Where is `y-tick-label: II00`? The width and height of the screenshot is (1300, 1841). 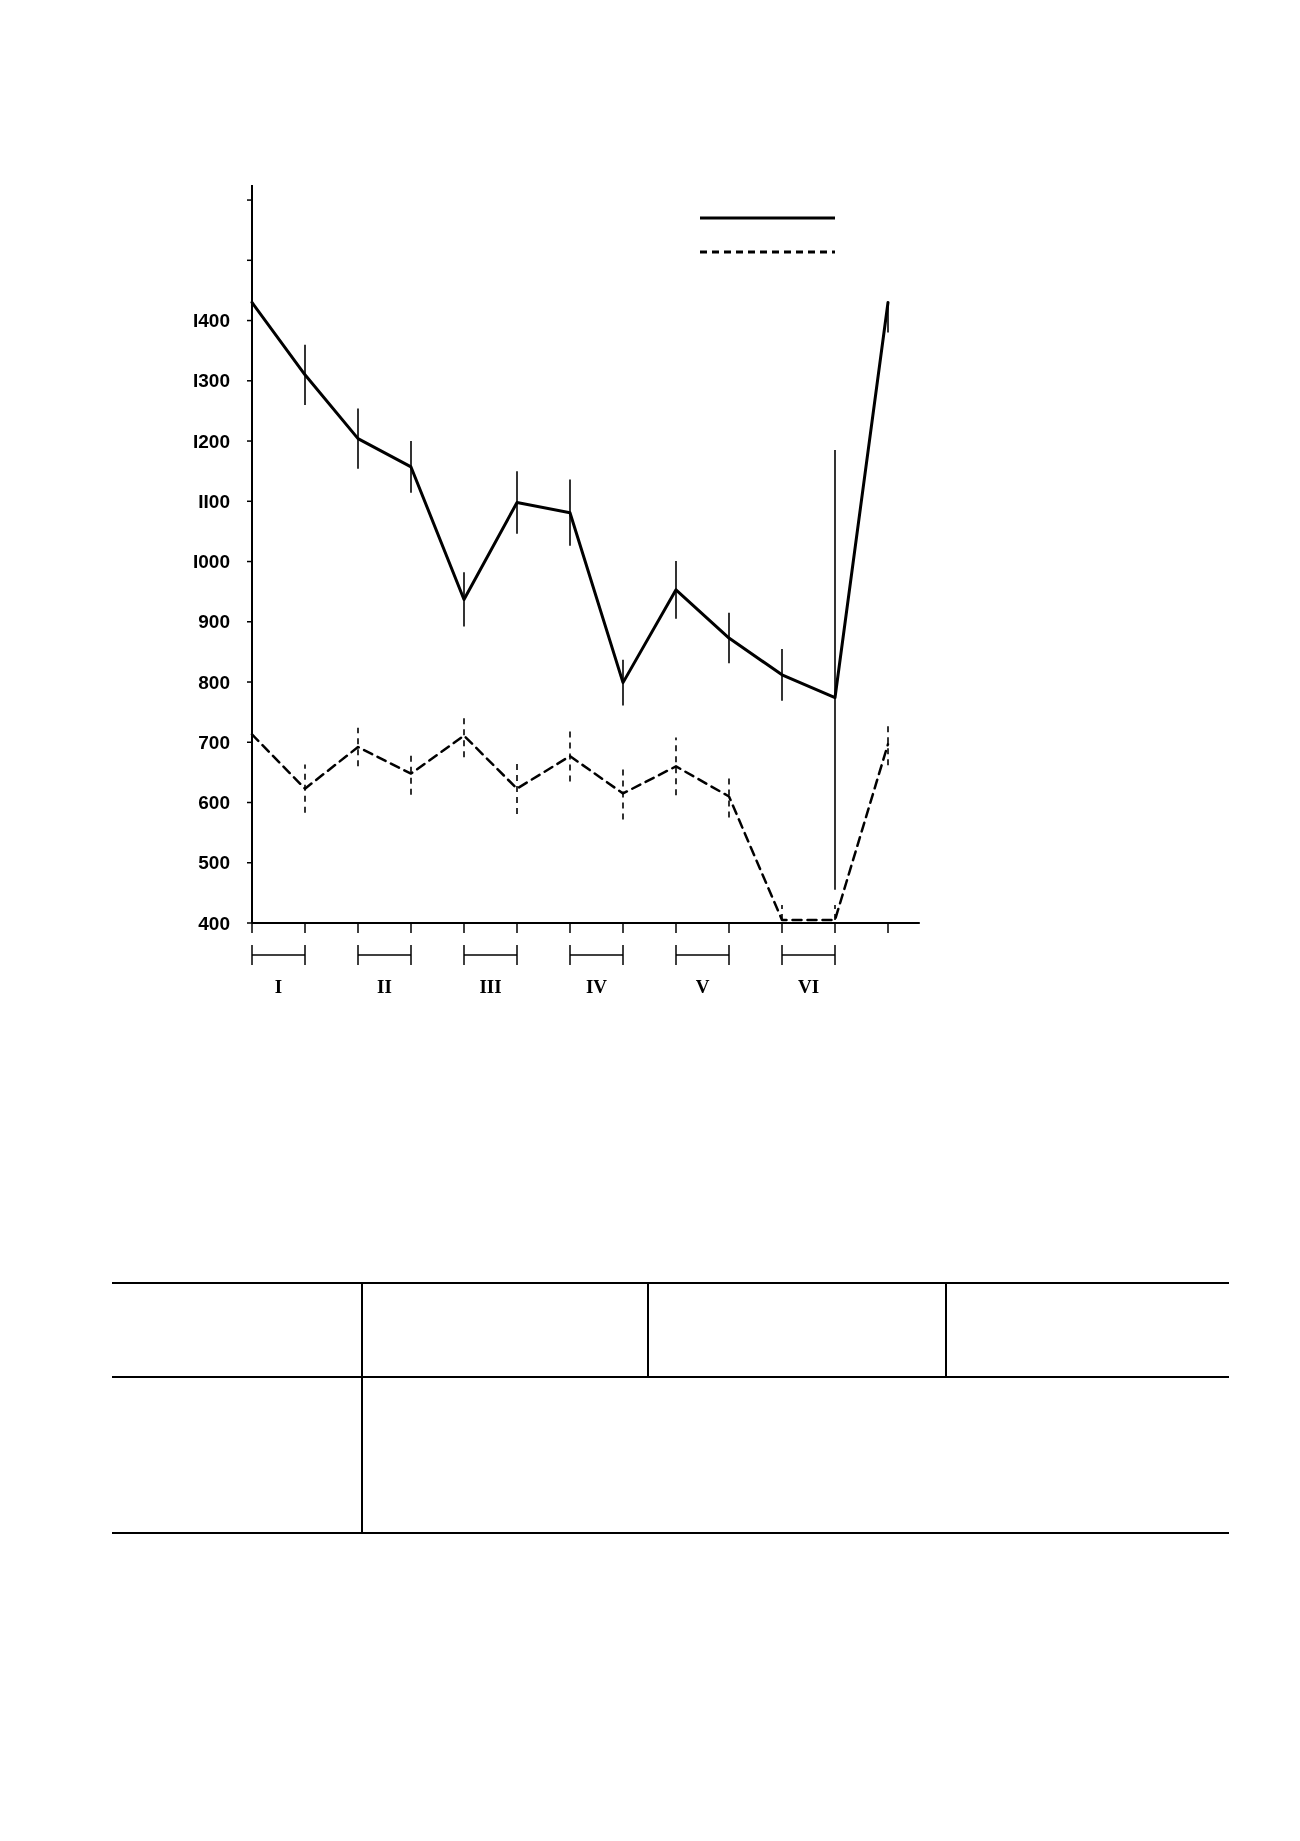
y-tick-label: II00 is located at coordinates (214, 501).